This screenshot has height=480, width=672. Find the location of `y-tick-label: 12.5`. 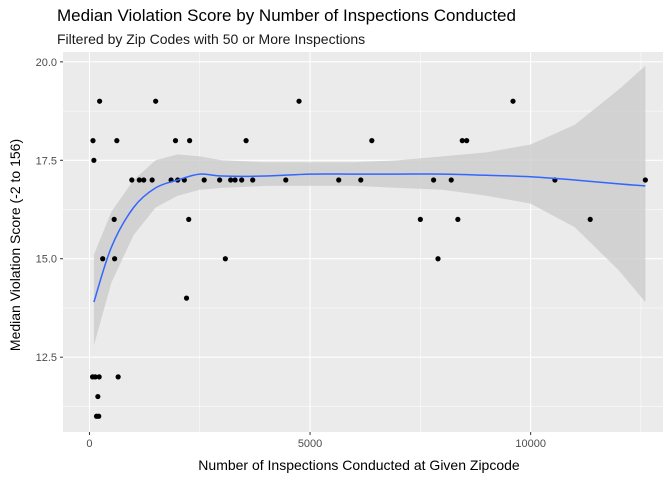

y-tick-label: 12.5 is located at coordinates (46, 358).